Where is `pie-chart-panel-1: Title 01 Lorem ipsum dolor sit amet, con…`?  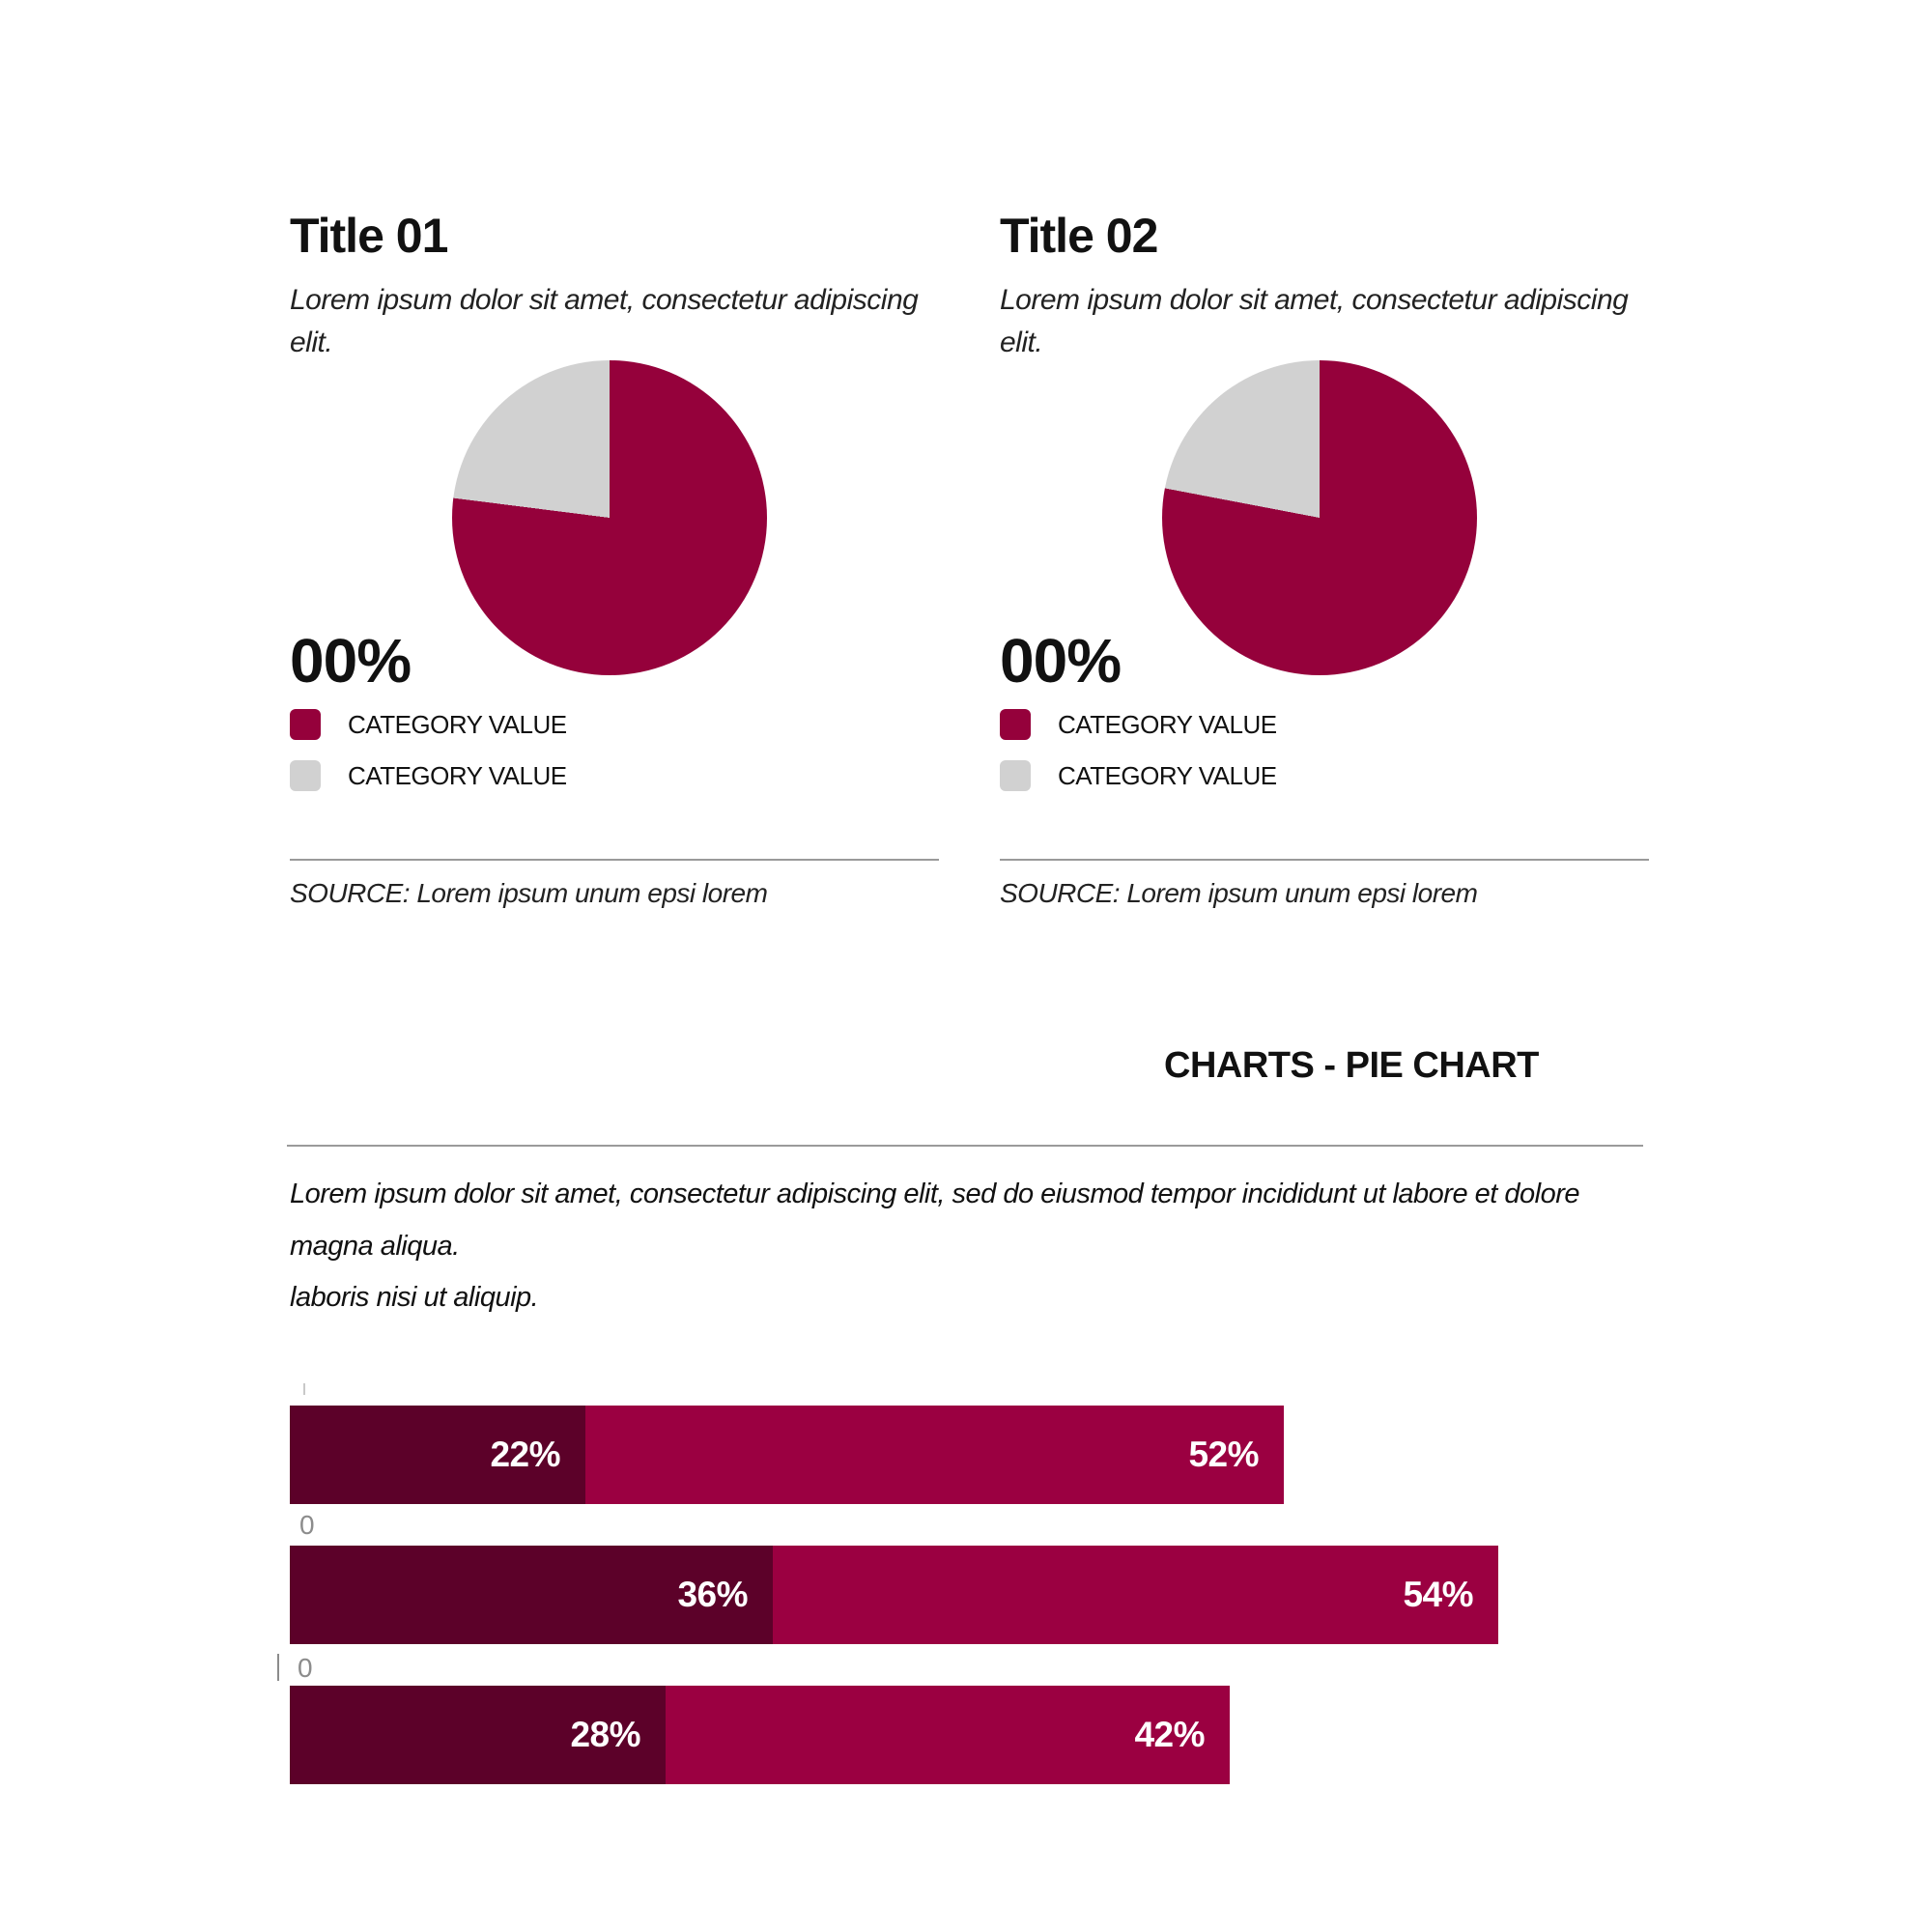 pie-chart-panel-1: Title 01 Lorem ipsum dolor sit amet, con… is located at coordinates (614, 575).